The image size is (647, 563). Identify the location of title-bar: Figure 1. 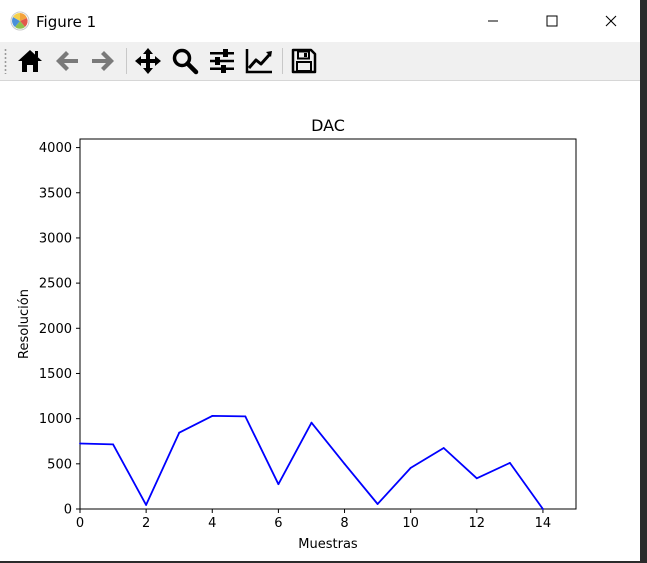
(320, 21).